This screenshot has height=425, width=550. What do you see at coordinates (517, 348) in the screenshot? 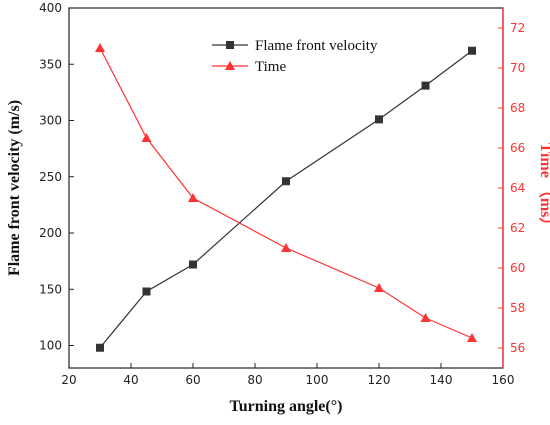
I see `y-right-tick-label: 56` at bounding box center [517, 348].